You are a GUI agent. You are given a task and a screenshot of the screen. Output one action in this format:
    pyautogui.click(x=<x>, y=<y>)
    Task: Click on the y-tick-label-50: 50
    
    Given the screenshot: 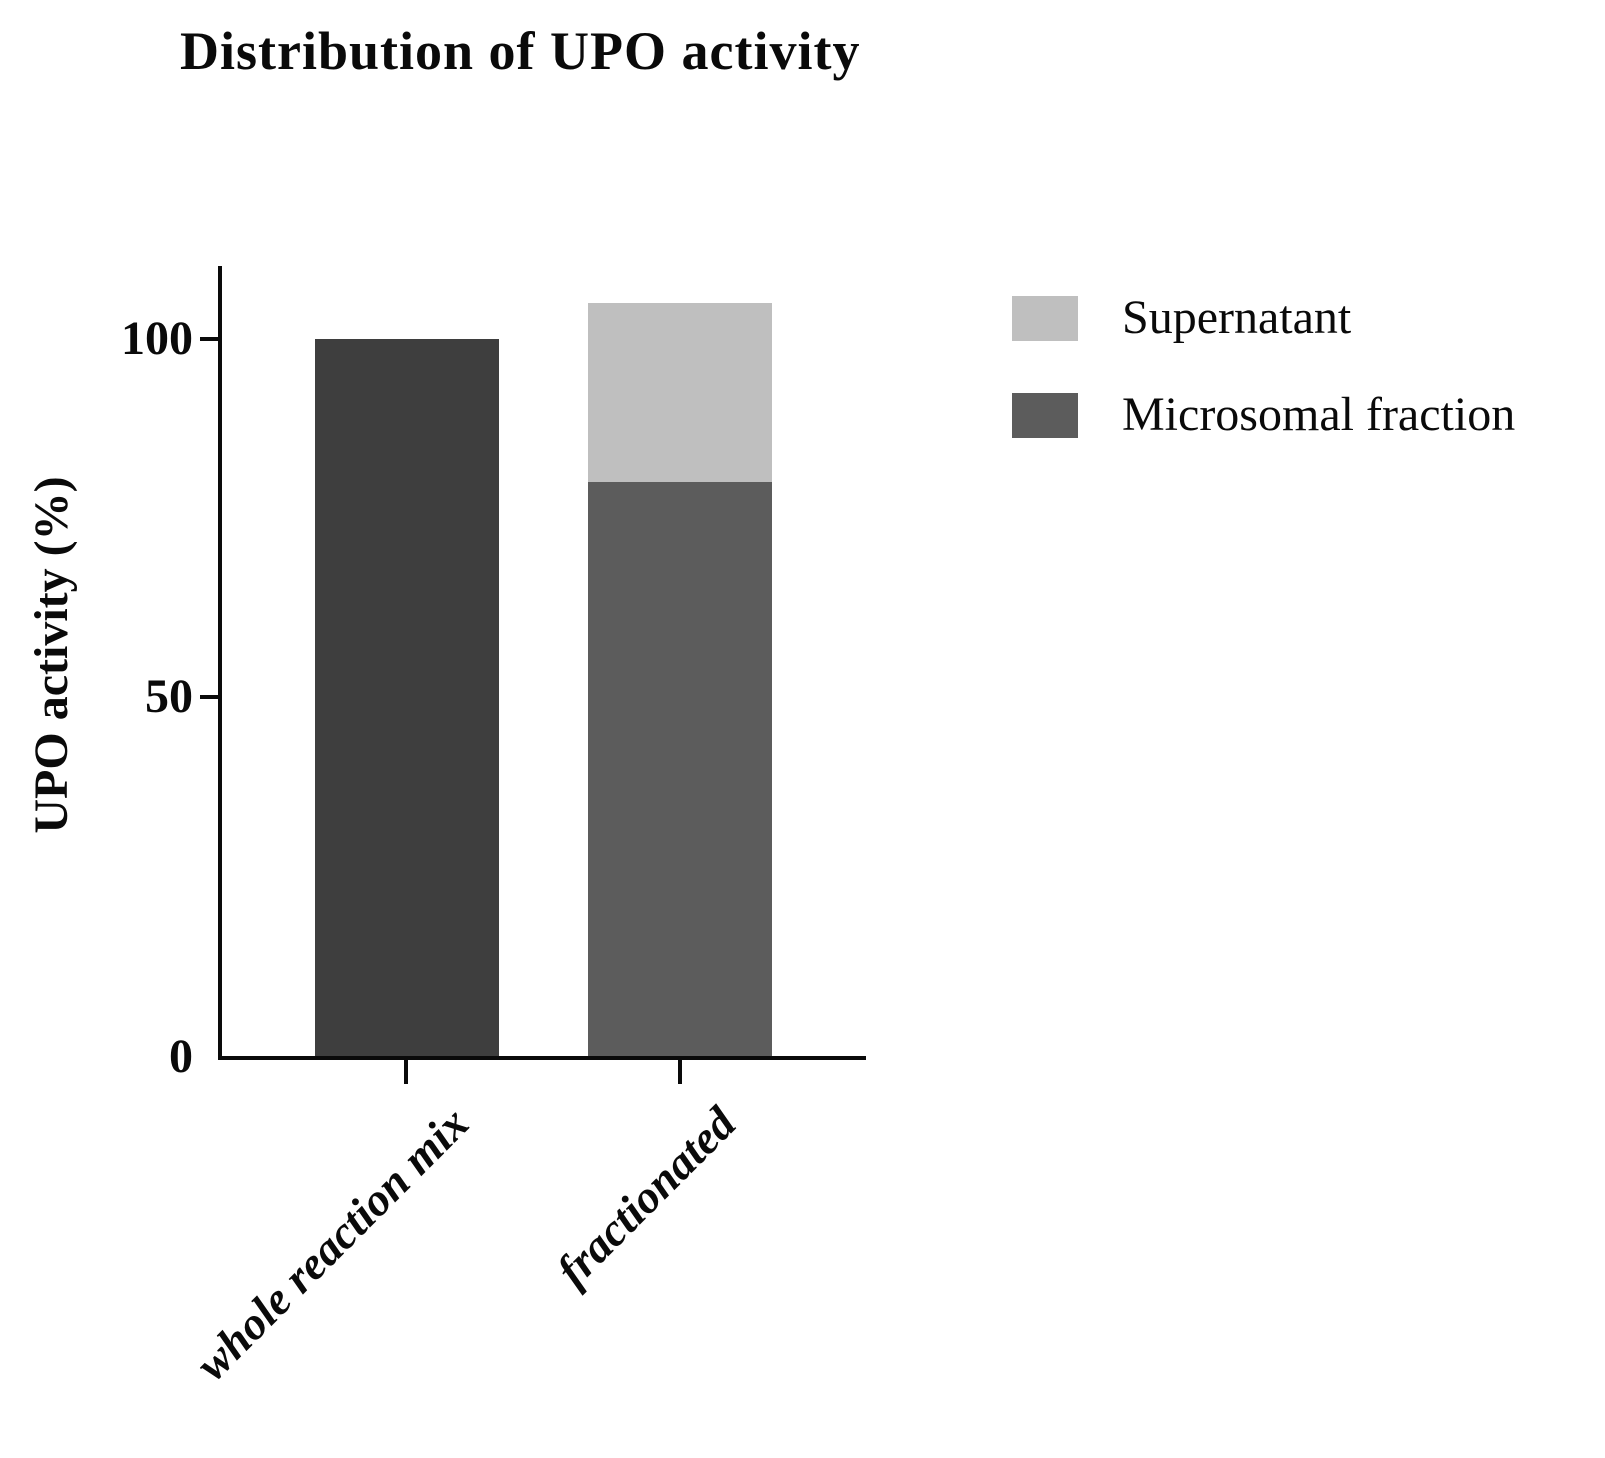 What is the action you would take?
    pyautogui.click(x=169, y=696)
    